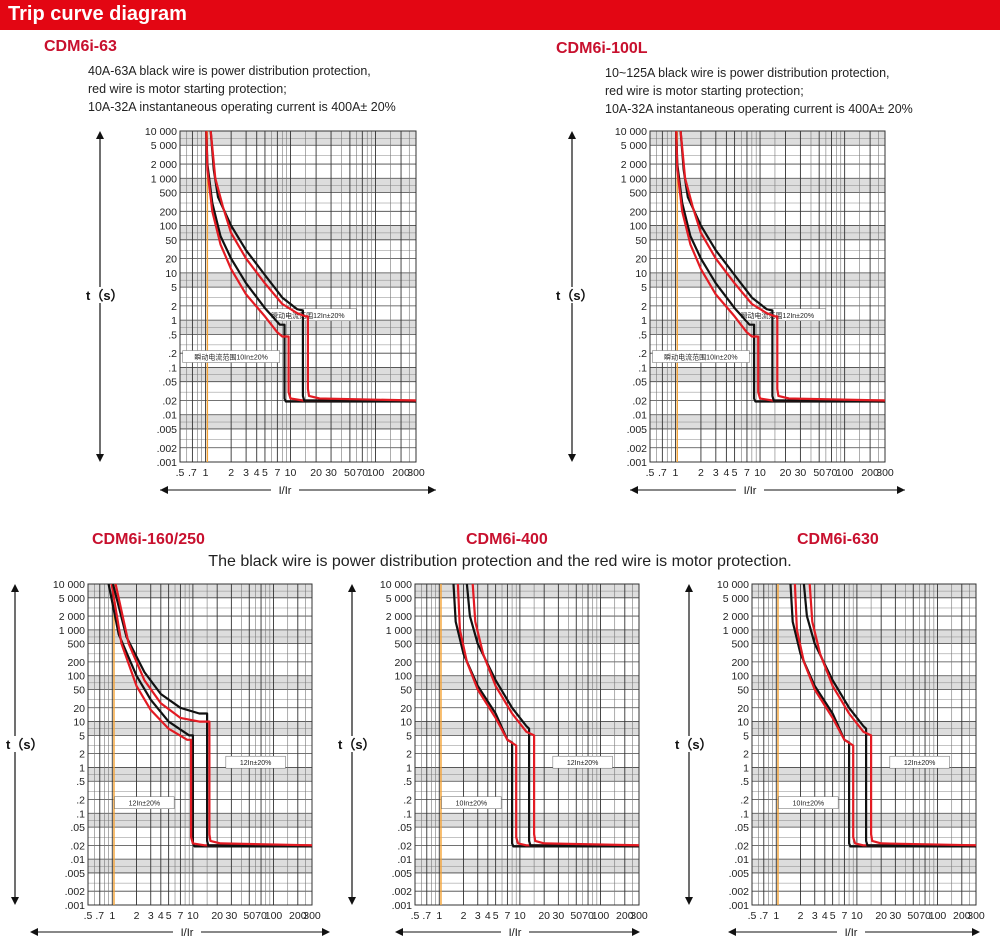 Image resolution: width=1000 pixels, height=950 pixels. Describe the element at coordinates (896, 916) in the screenshot. I see `x-tick-label: 30` at that location.